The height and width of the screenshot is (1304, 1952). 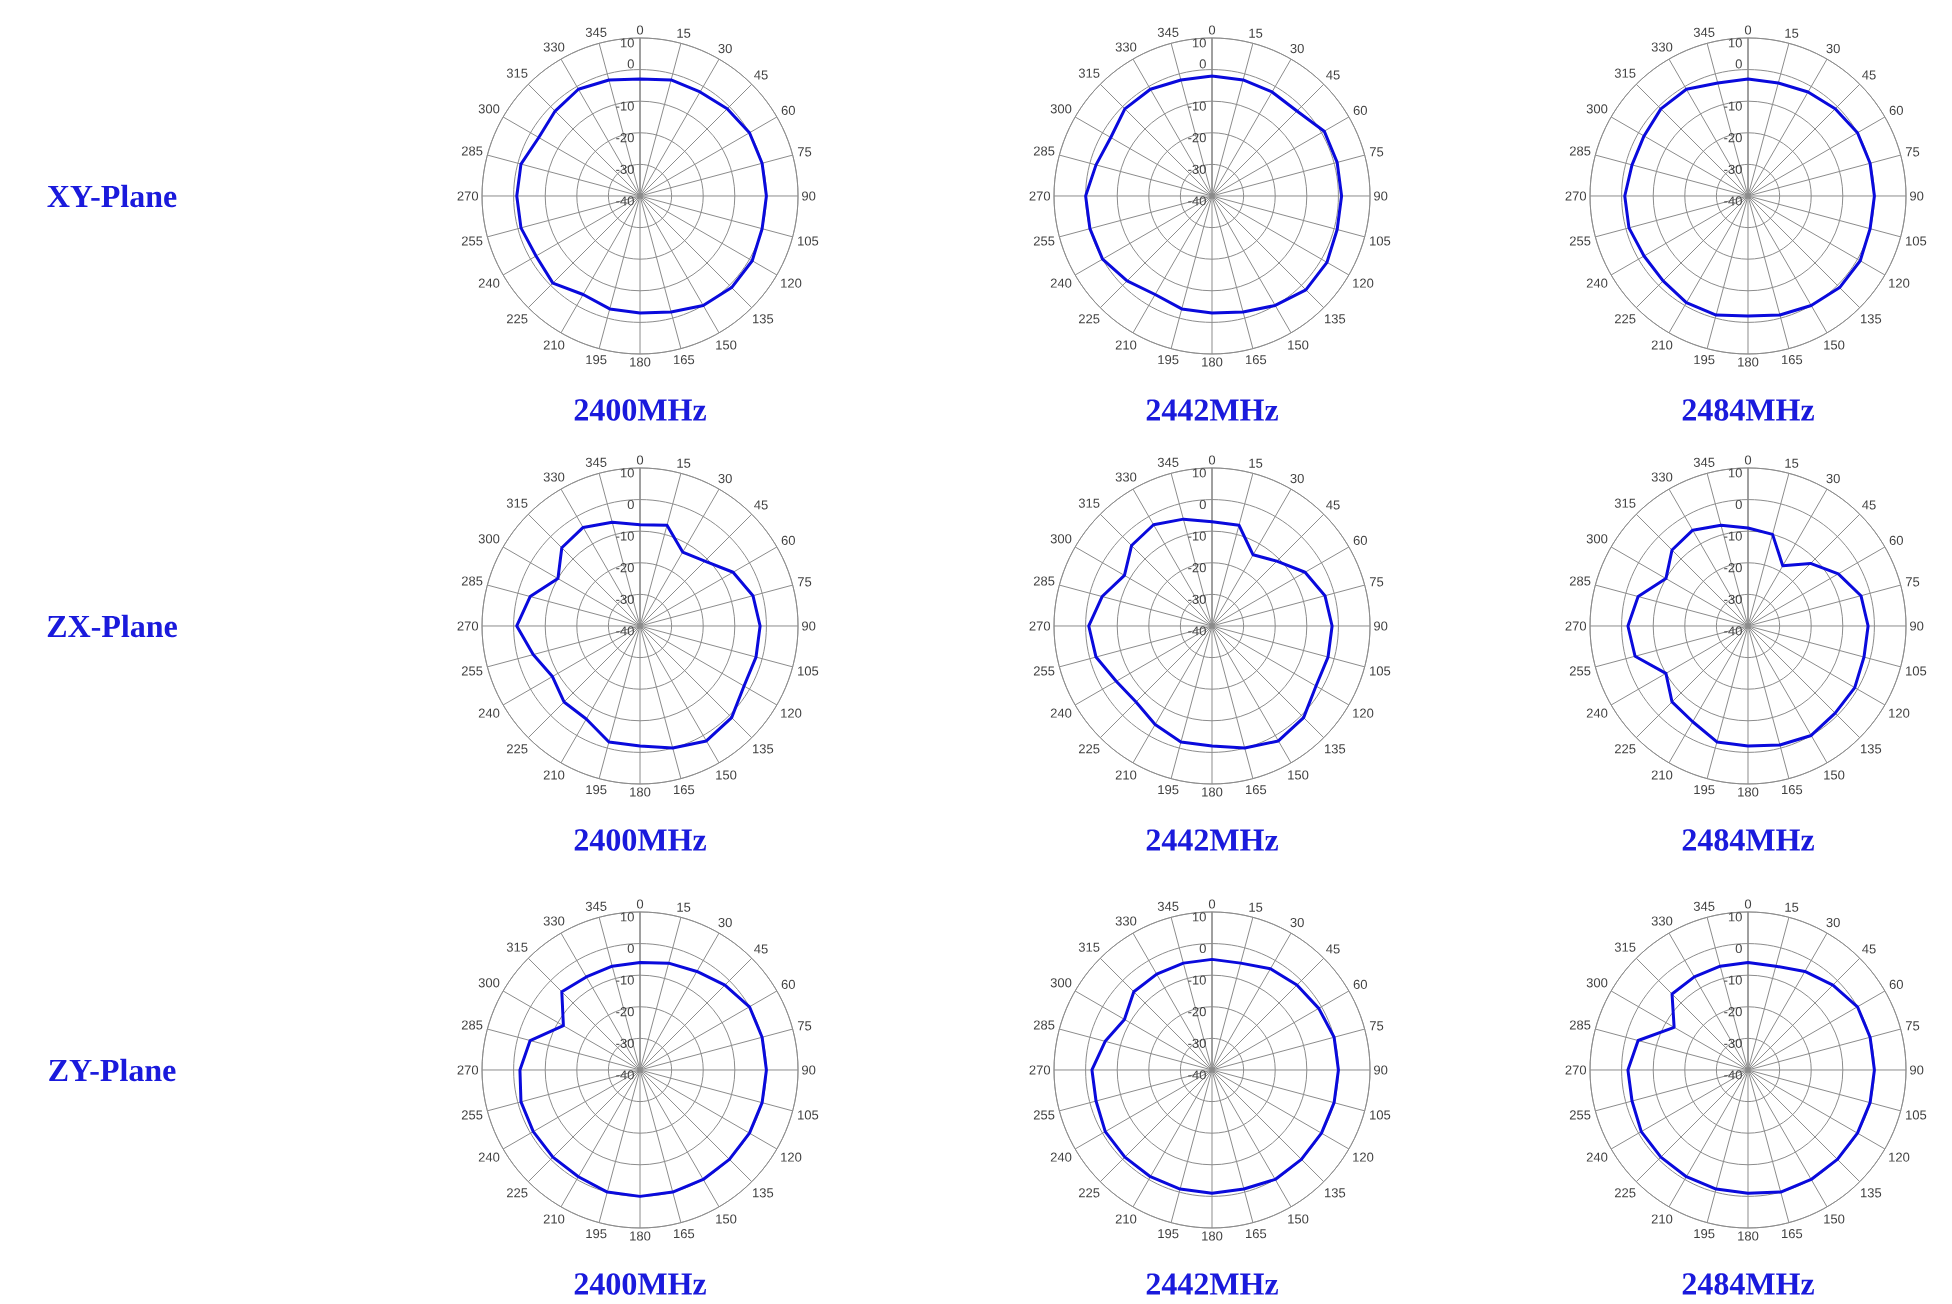 I want to click on text: ZY-Plane, so click(x=112, y=1070).